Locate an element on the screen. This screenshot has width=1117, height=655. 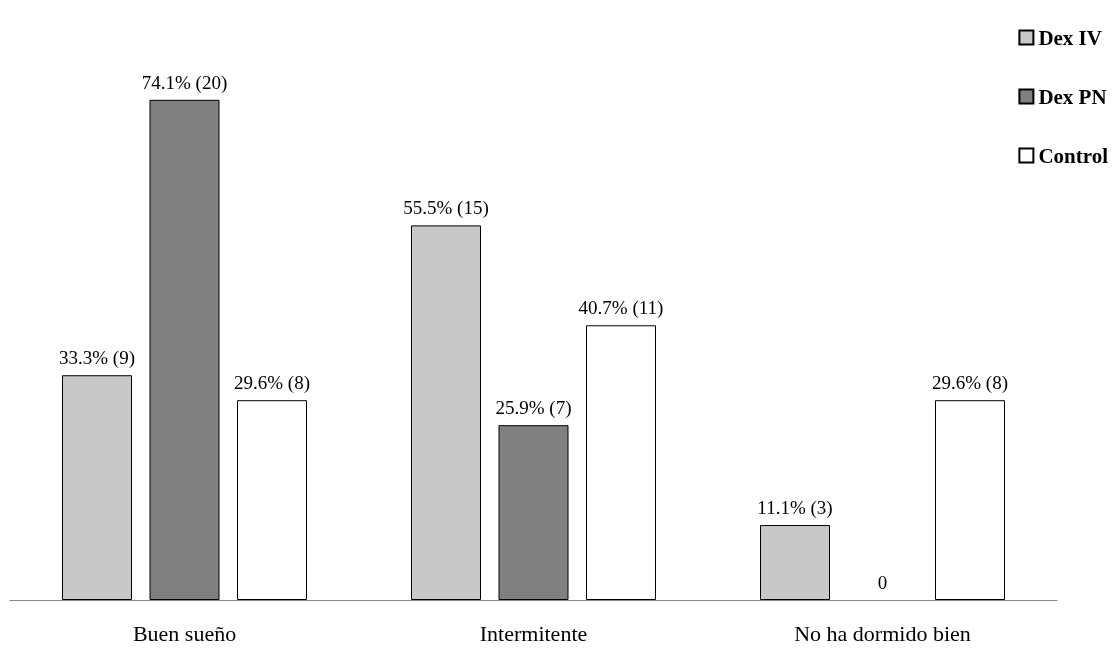
legend-label: Dex PN is located at coordinates (1072, 96).